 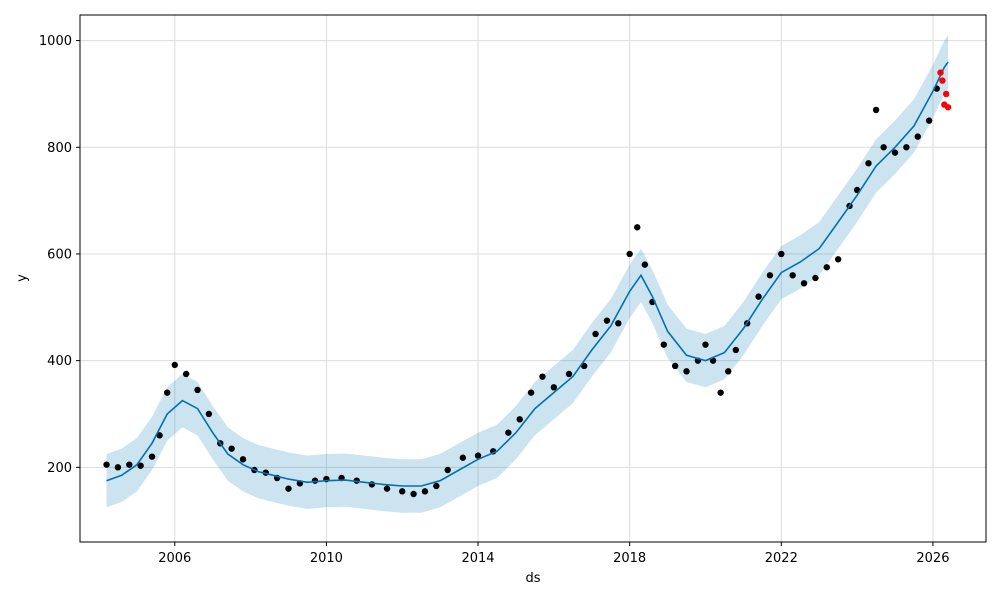 What do you see at coordinates (59, 468) in the screenshot?
I see `y-tick-label: 200` at bounding box center [59, 468].